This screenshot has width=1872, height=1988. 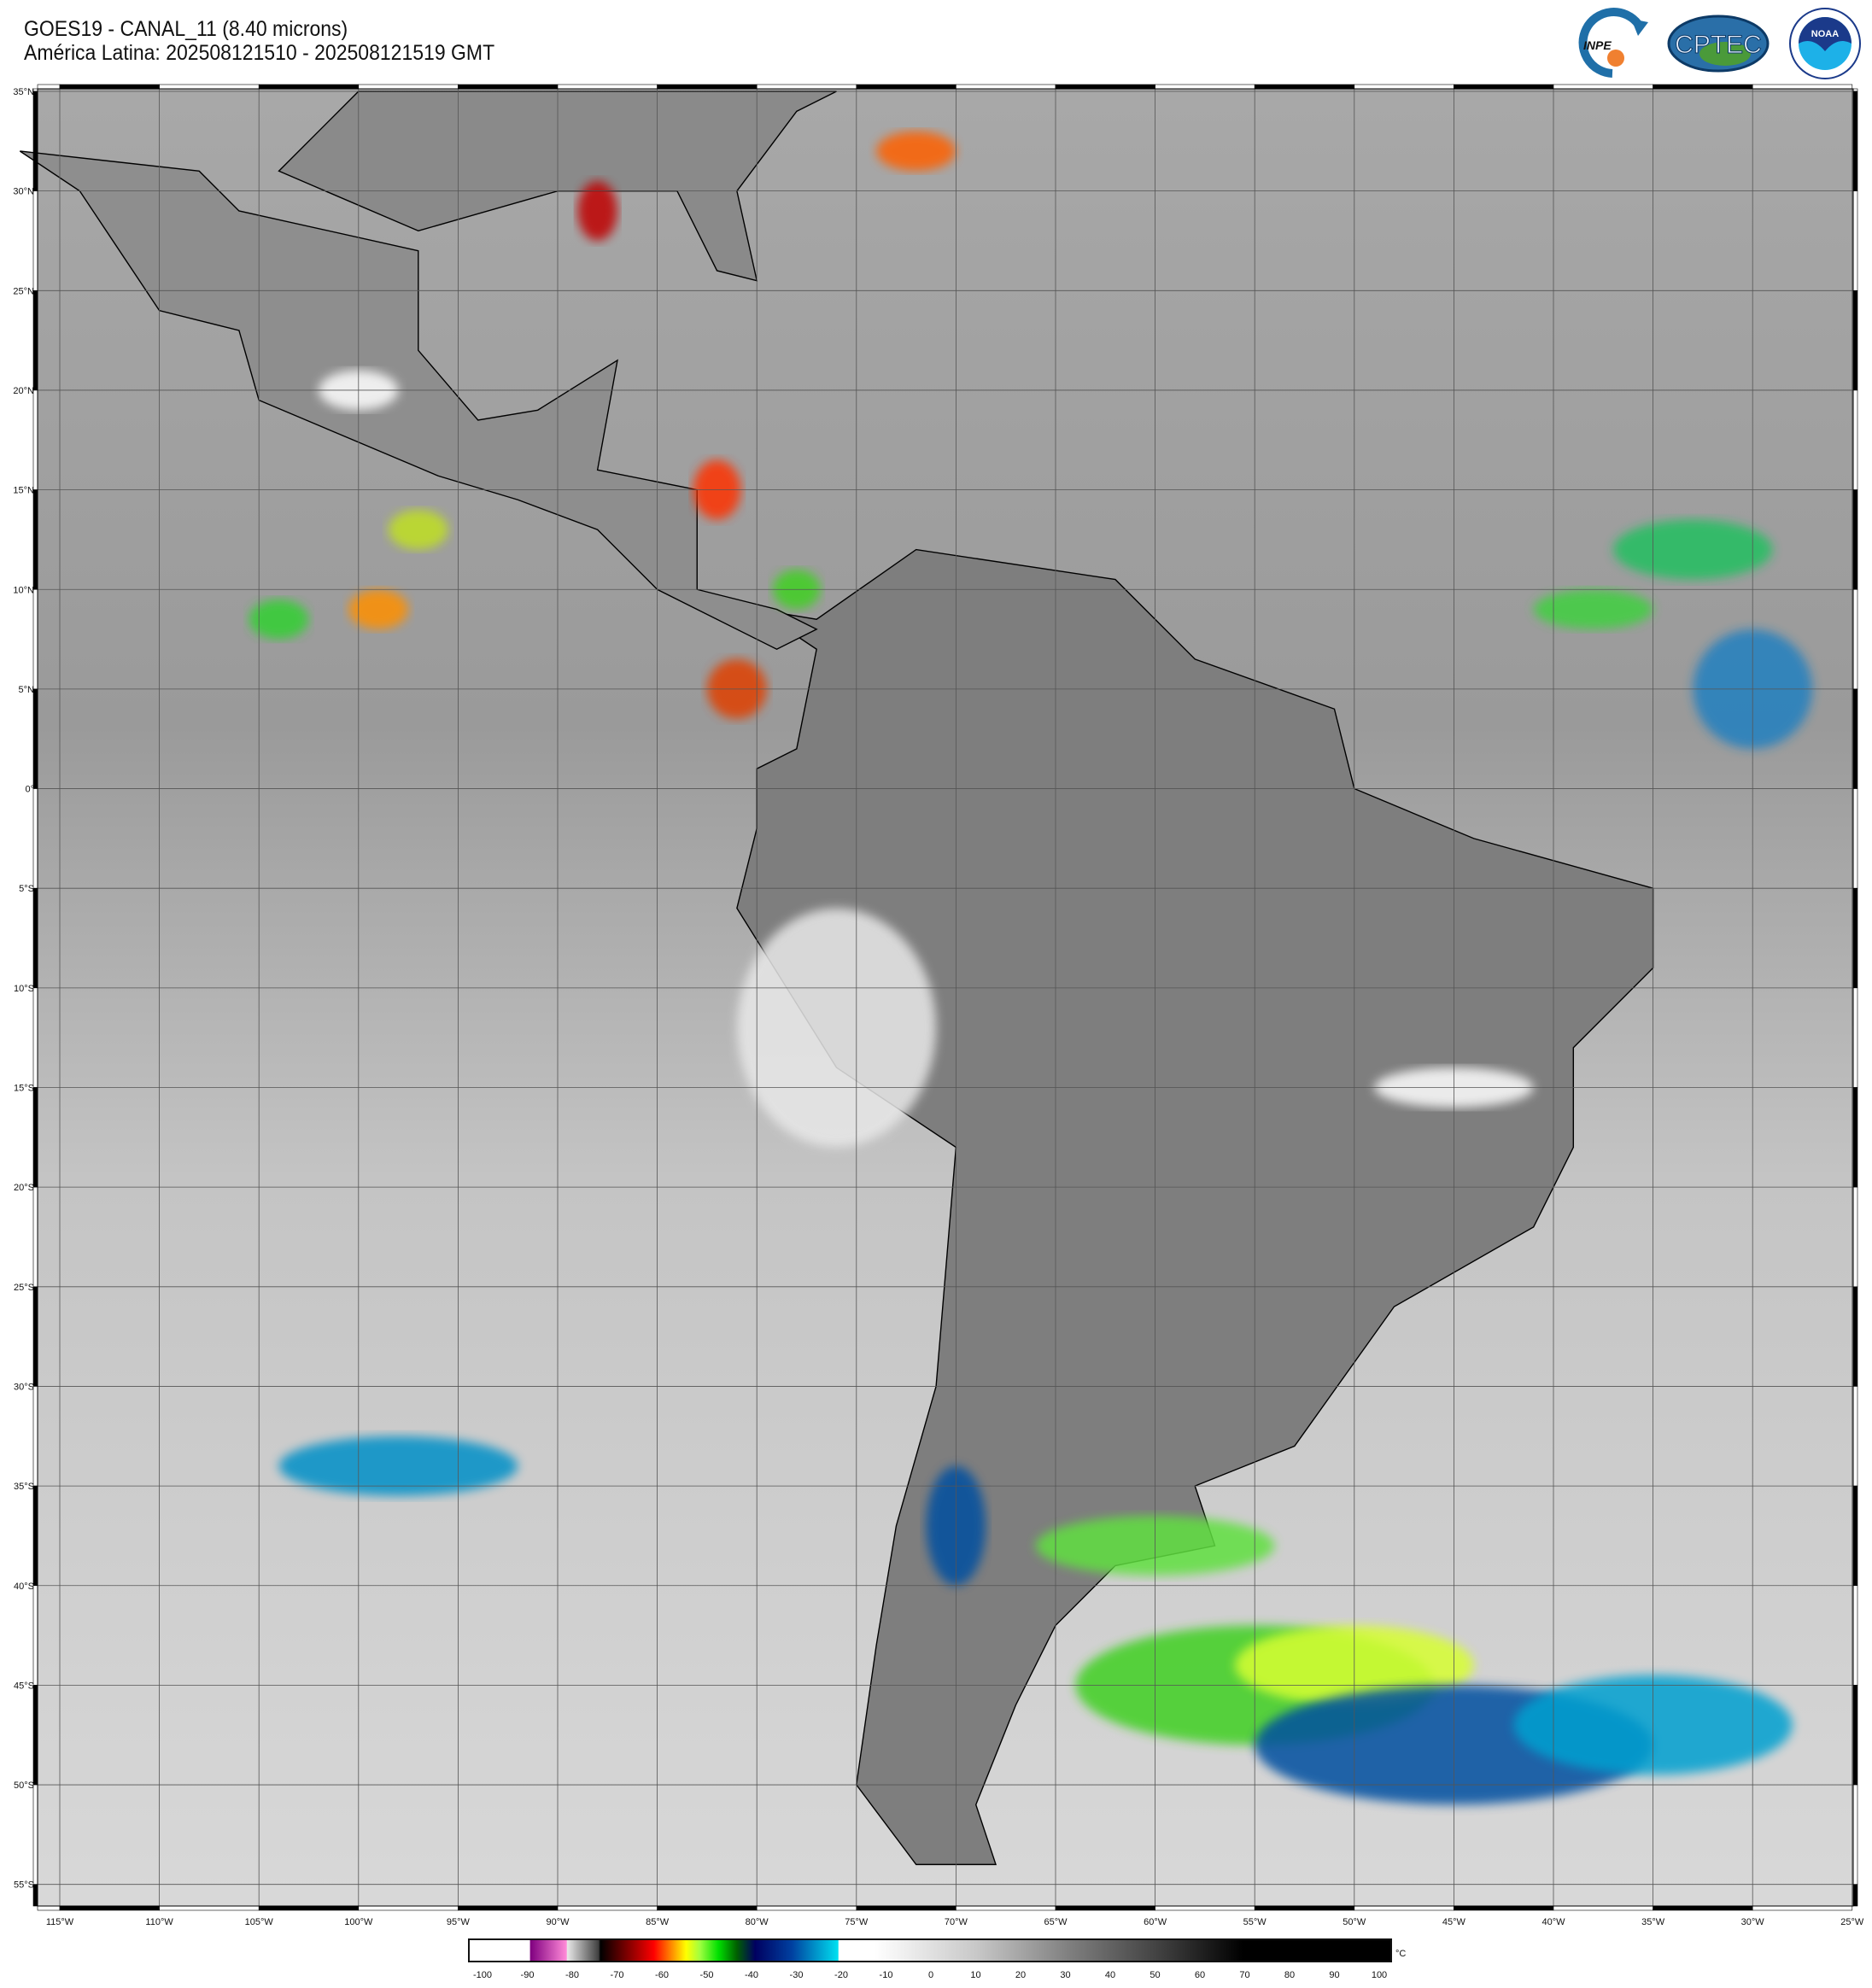 I want to click on latitude-label: 45°S, so click(x=24, y=1686).